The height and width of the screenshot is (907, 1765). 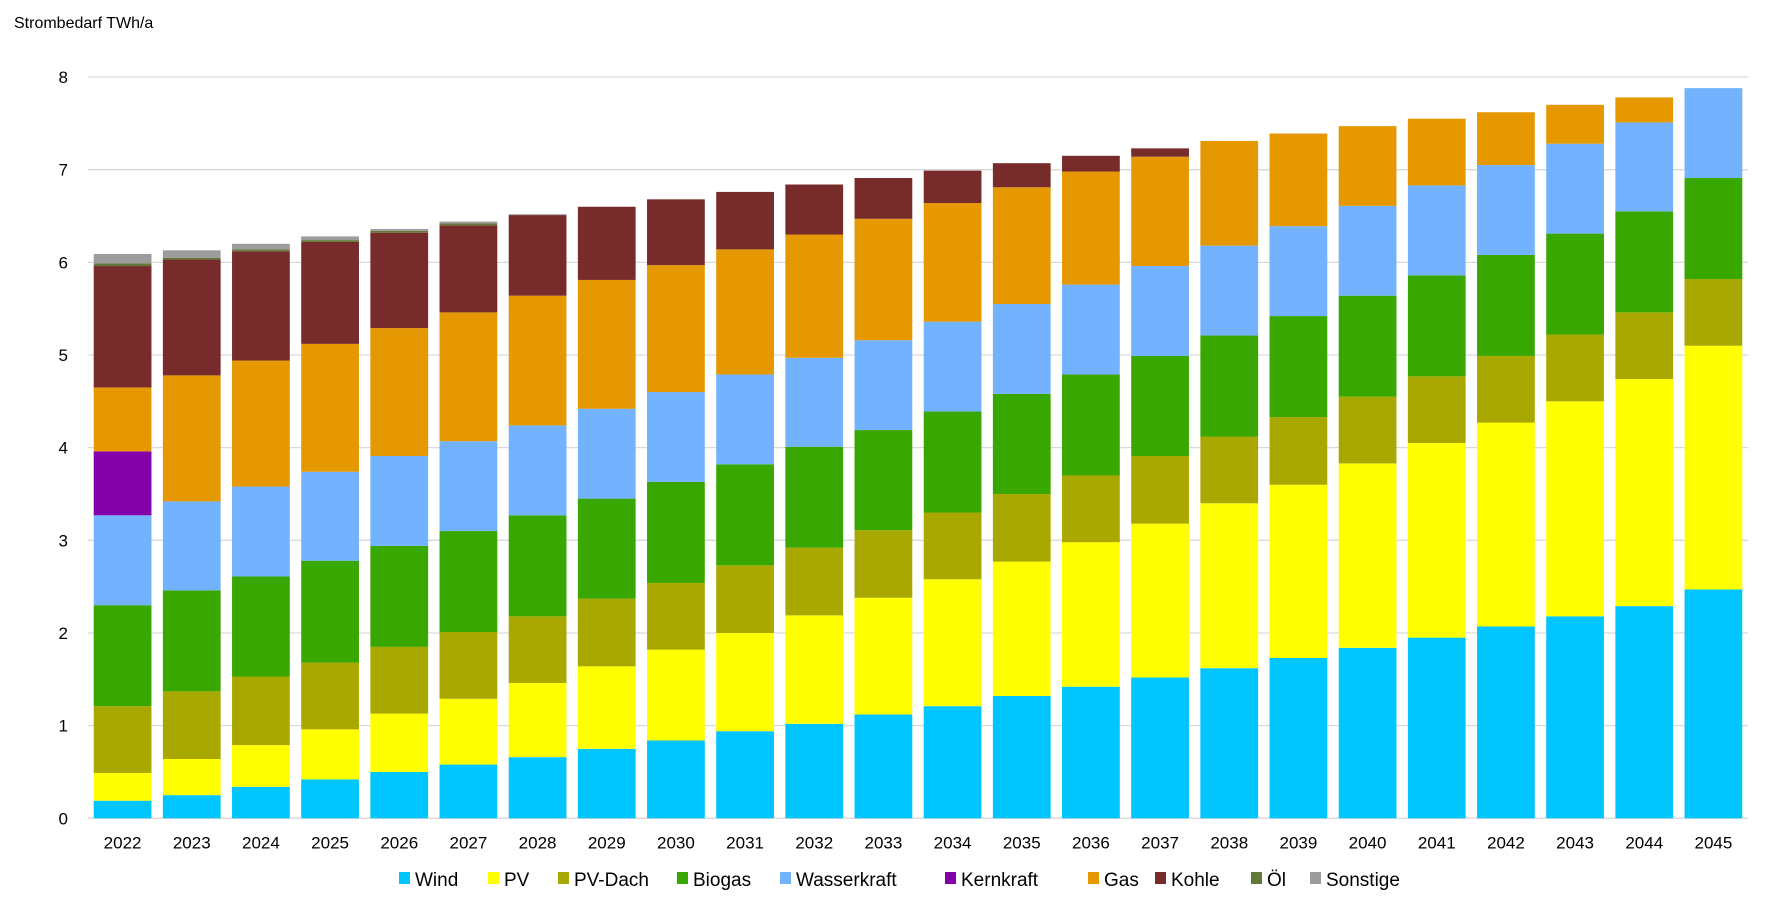 I want to click on y-tick-label: 3, so click(x=63, y=540).